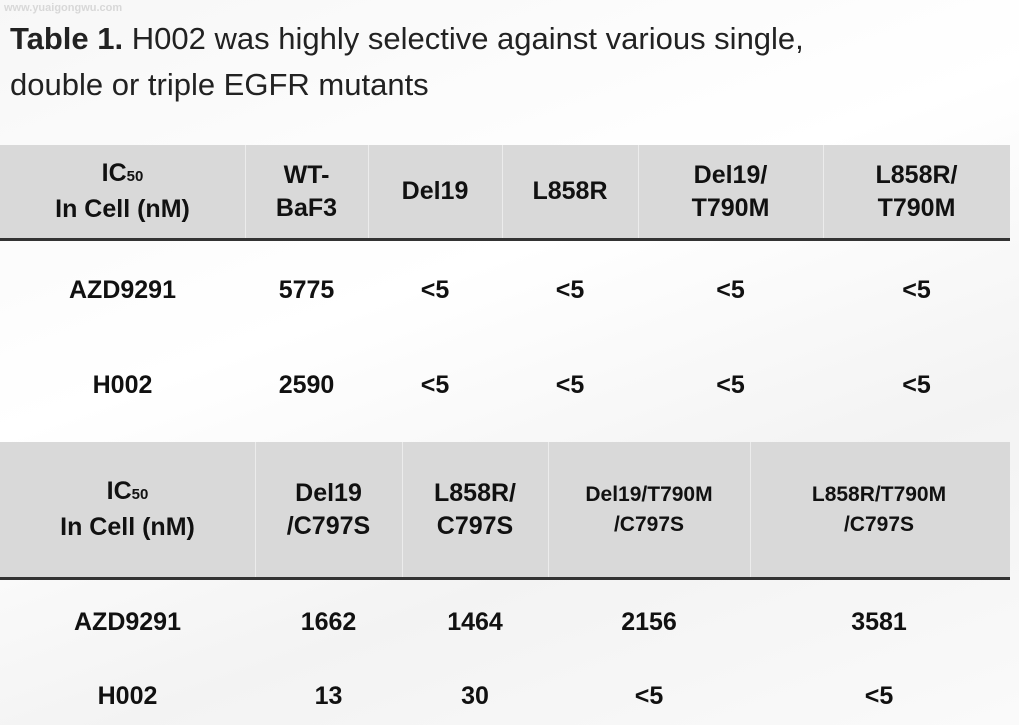 The height and width of the screenshot is (725, 1019). Describe the element at coordinates (328, 509) in the screenshot. I see `header-cell: Del19/C797S` at that location.